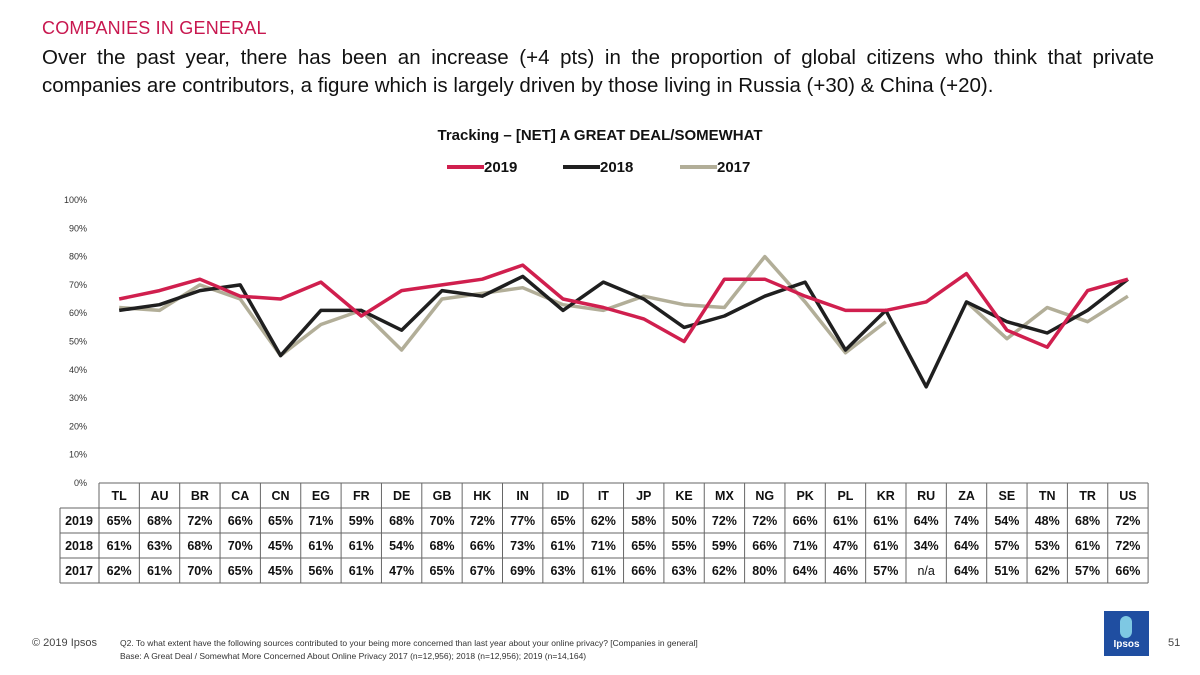 The height and width of the screenshot is (675, 1200). Describe the element at coordinates (482, 571) in the screenshot. I see `data-label: 67%` at that location.